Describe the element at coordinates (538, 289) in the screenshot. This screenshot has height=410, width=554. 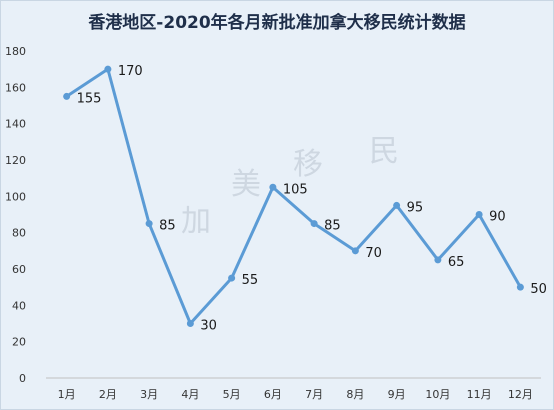
I see `data-label: 50` at that location.